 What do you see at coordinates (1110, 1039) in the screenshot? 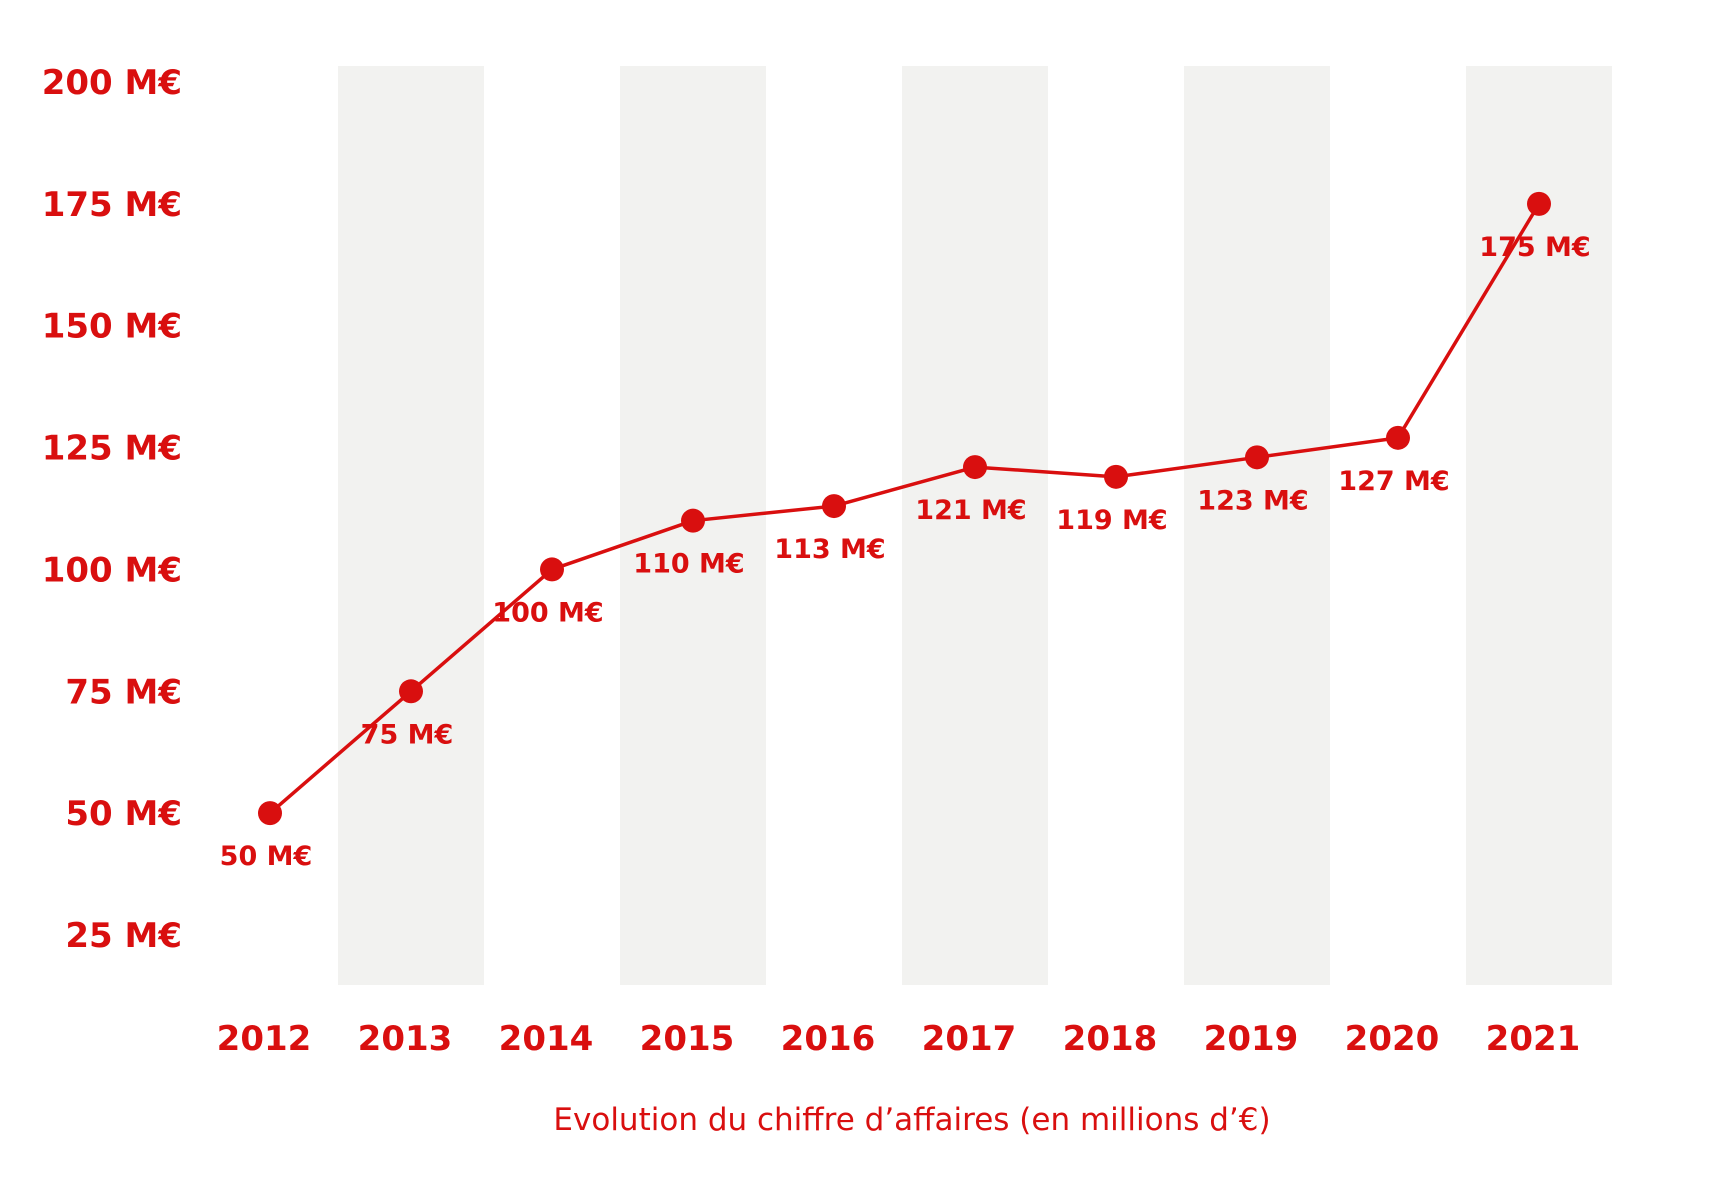
I see `x-tick-label: 2018` at bounding box center [1110, 1039].